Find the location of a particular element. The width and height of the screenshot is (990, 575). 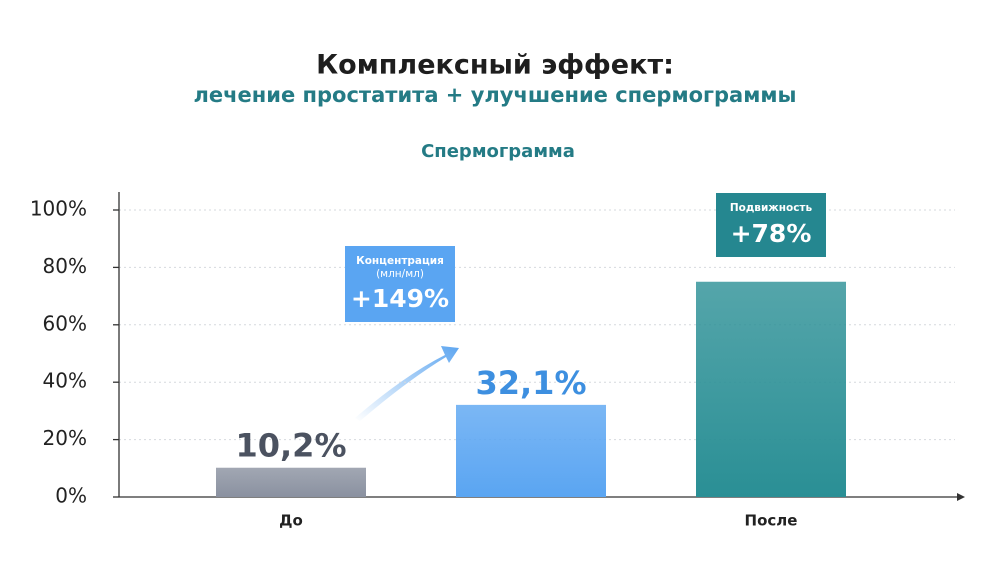

chart-title: Комплексный эффект: is located at coordinates (495, 65).